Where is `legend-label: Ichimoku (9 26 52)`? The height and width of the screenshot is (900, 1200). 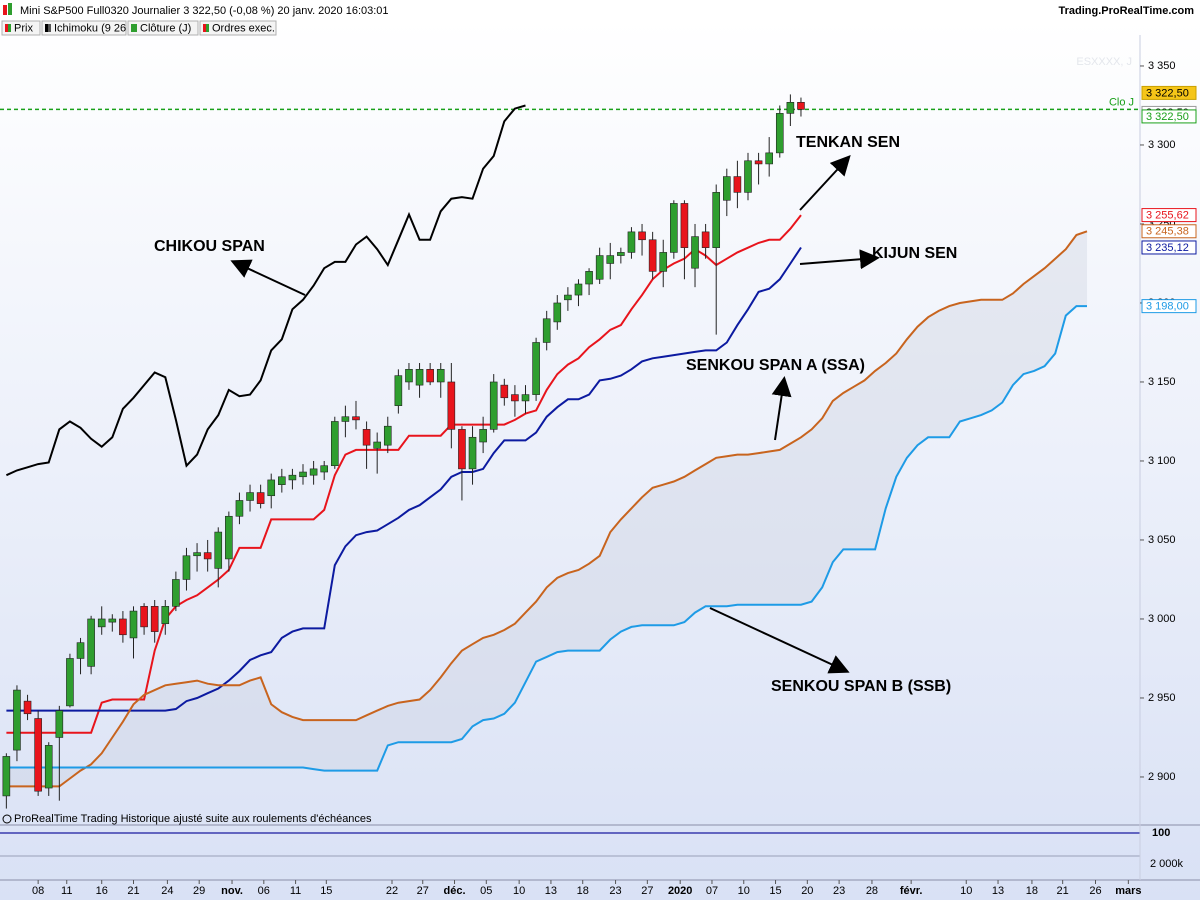 legend-label: Ichimoku (9 26 52) is located at coordinates (99, 28).